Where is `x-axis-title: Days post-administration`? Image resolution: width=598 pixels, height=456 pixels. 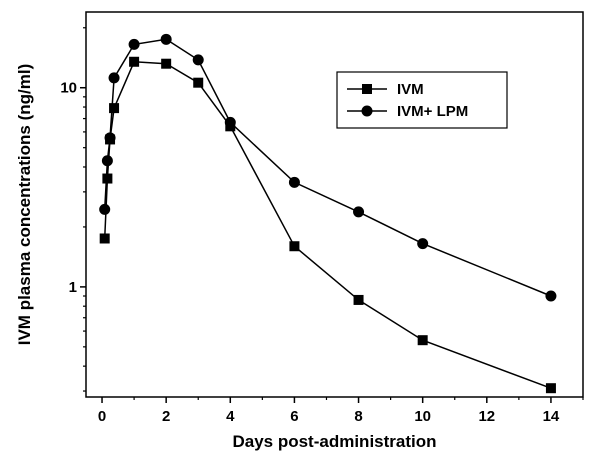
x-axis-title: Days post-administration is located at coordinates (334, 441).